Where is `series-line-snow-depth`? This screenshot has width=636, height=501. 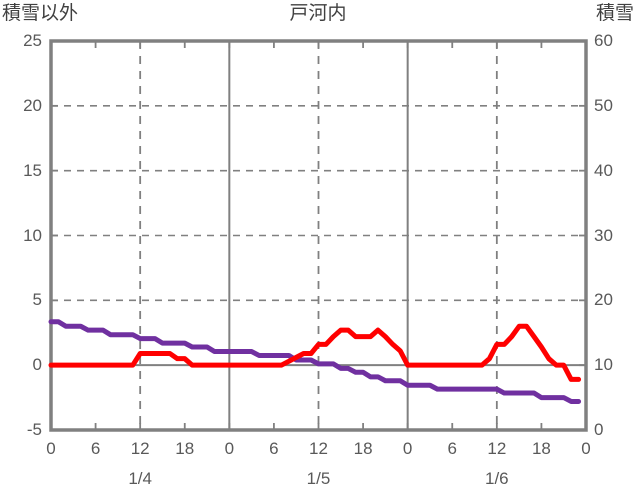 series-line-snow-depth is located at coordinates (315, 361).